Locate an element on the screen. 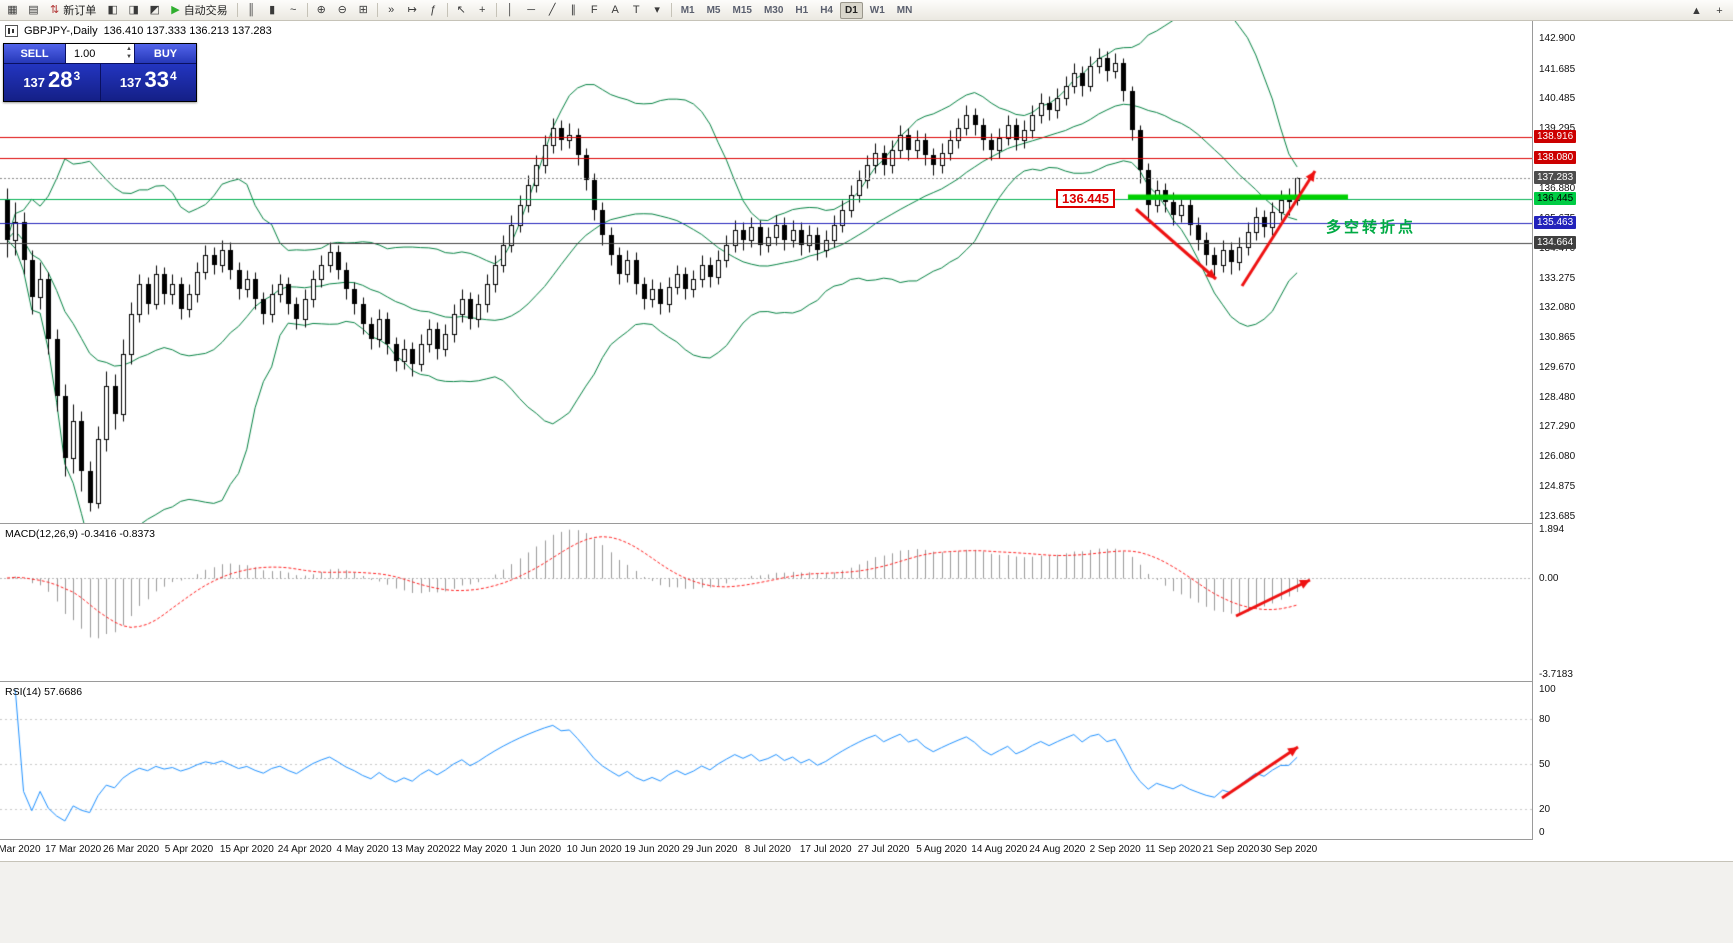  price-scale-tick: 20 is located at coordinates (1545, 810).